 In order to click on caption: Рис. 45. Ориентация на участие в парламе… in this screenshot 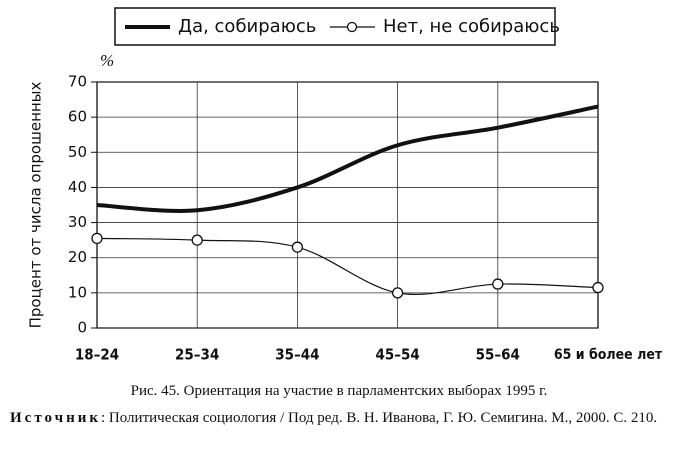, I will do `click(339, 391)`.